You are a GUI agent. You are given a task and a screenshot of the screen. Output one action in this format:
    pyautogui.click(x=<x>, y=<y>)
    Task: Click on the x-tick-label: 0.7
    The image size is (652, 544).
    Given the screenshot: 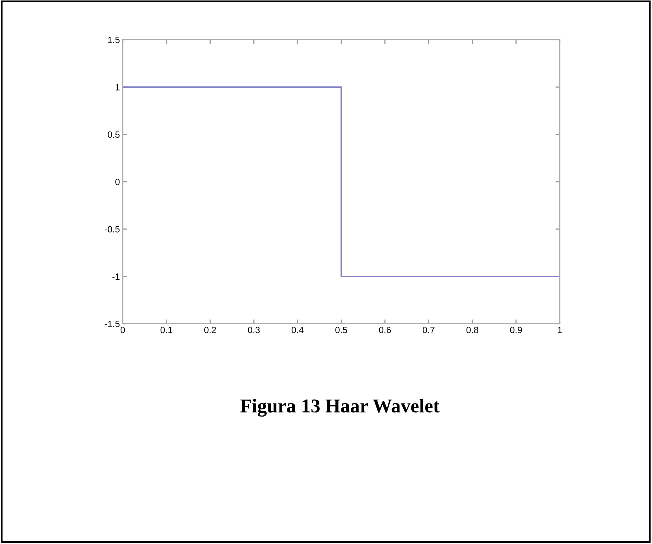 What is the action you would take?
    pyautogui.click(x=428, y=330)
    